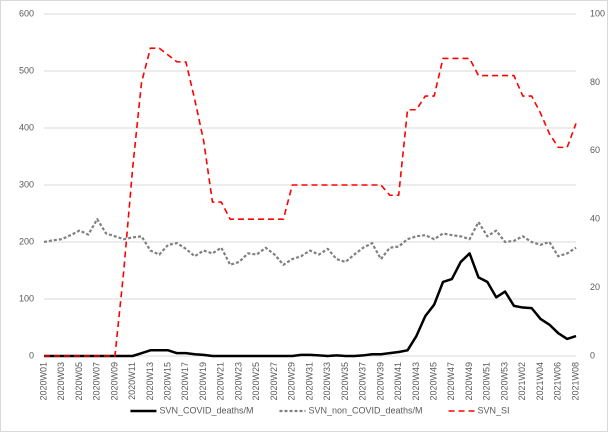 Image resolution: width=608 pixels, height=432 pixels. I want to click on x-tick-label: 2020W47, so click(451, 381).